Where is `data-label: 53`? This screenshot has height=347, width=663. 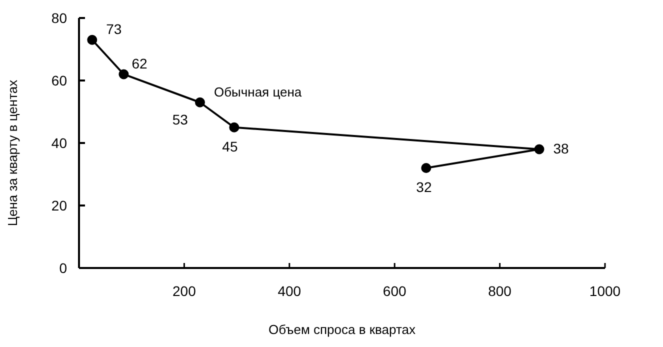 data-label: 53 is located at coordinates (180, 119).